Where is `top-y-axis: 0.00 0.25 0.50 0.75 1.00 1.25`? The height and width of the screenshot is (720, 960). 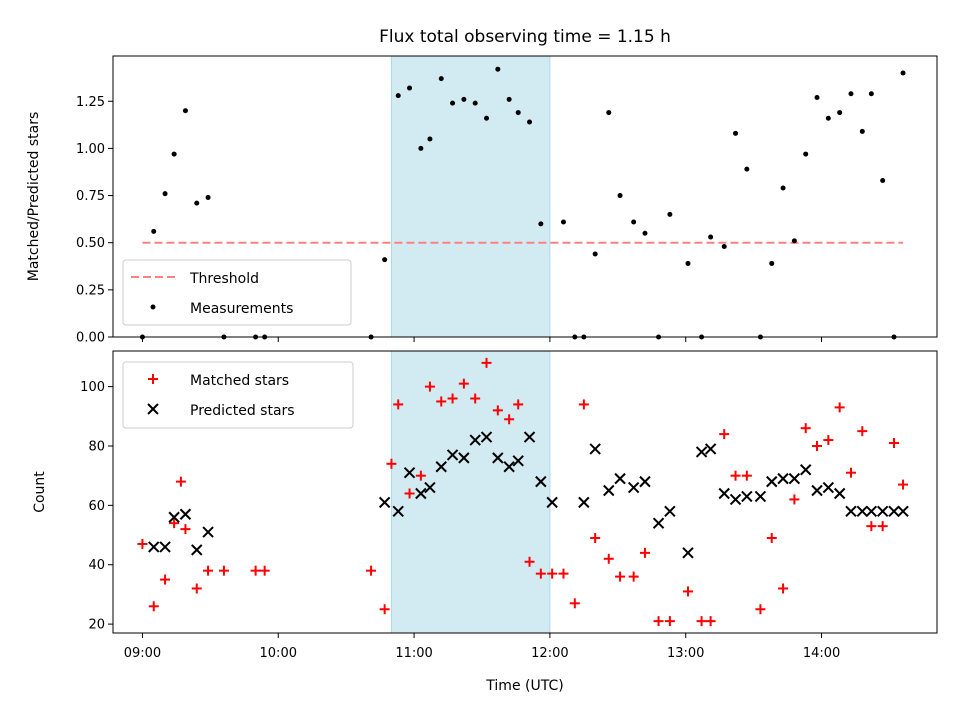
top-y-axis: 0.00 0.25 0.50 0.75 1.00 1.25 is located at coordinates (94, 220).